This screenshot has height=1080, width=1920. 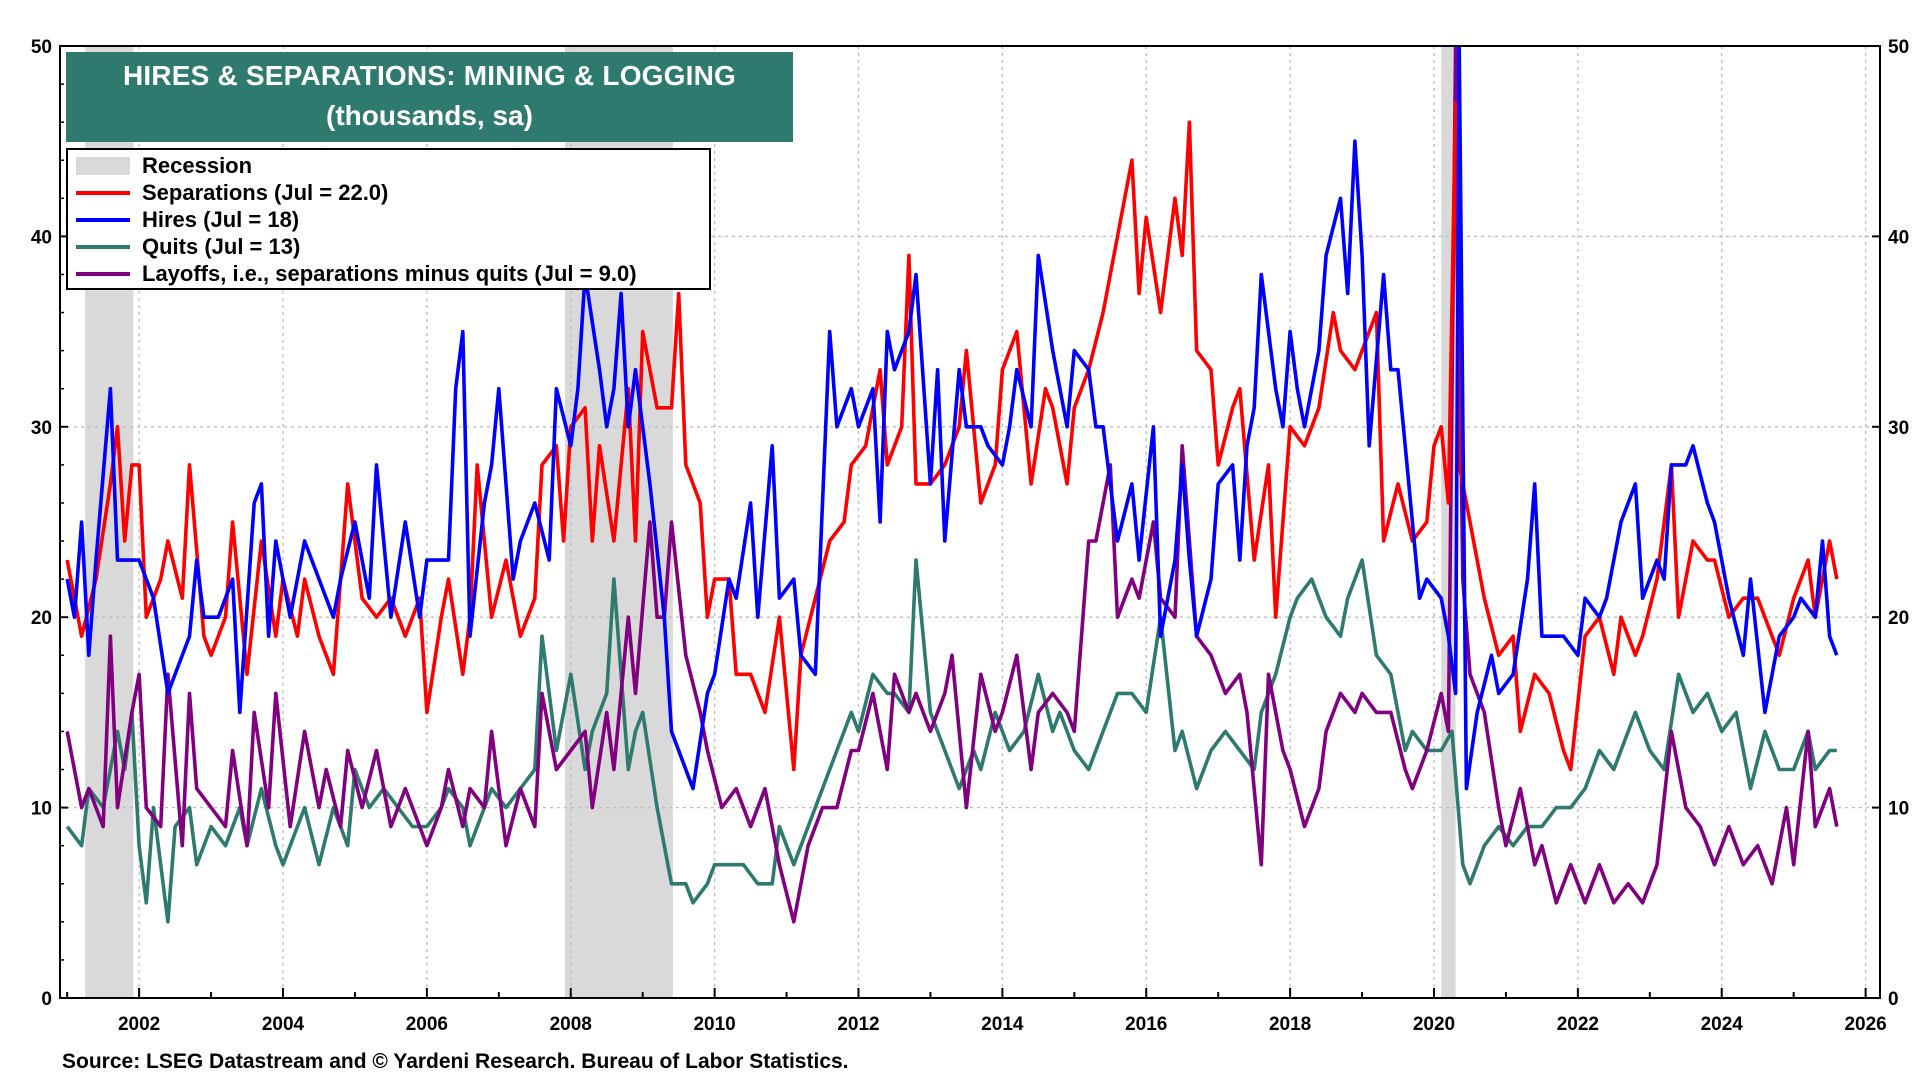 What do you see at coordinates (714, 1024) in the screenshot?
I see `xtick-label-2010: 2010` at bounding box center [714, 1024].